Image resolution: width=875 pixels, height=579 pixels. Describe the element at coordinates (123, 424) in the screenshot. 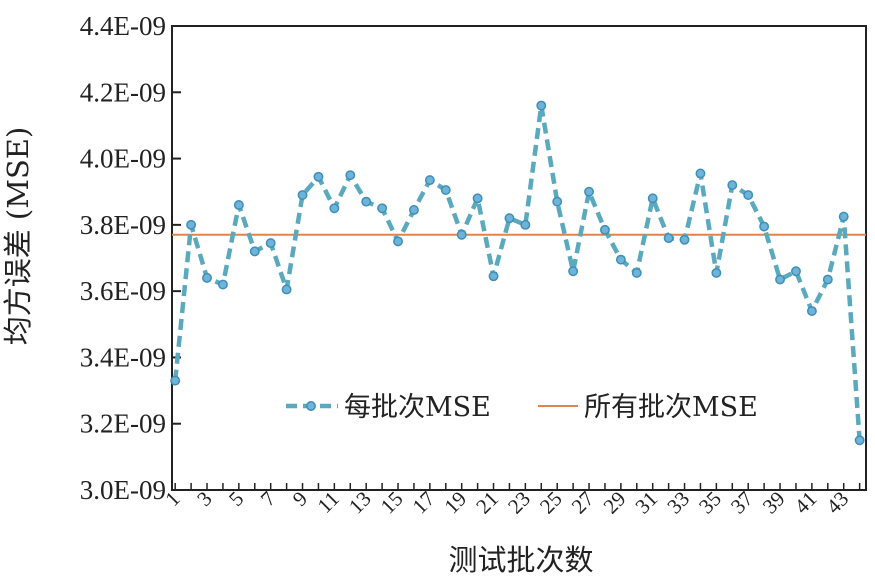

I see `y-tick-label: 3.2E-09` at that location.